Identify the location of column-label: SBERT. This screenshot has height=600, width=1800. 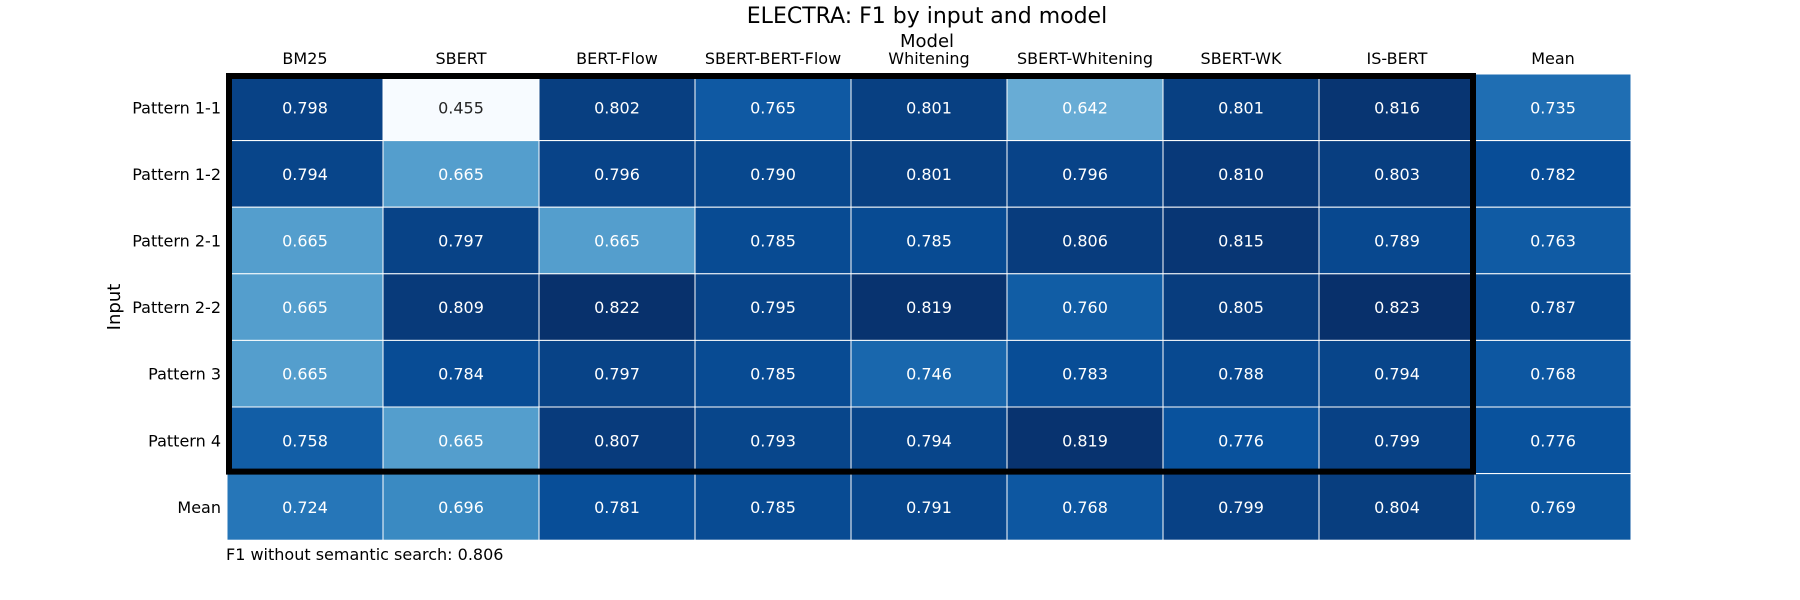
(461, 58).